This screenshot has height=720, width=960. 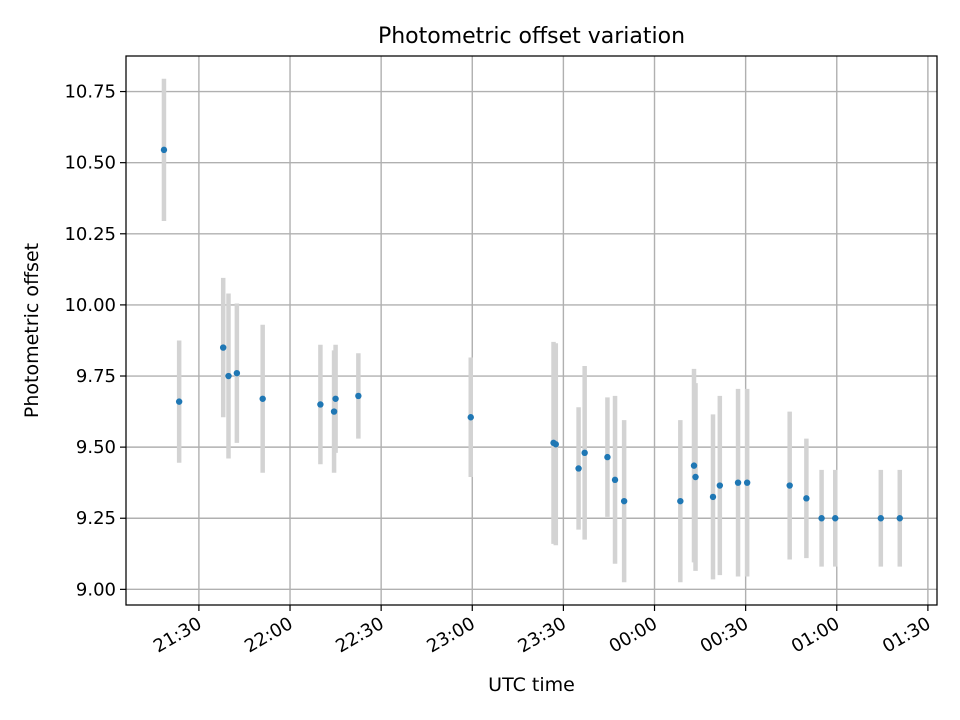 What do you see at coordinates (531, 36) in the screenshot?
I see `chart-title: Photometric offset variation` at bounding box center [531, 36].